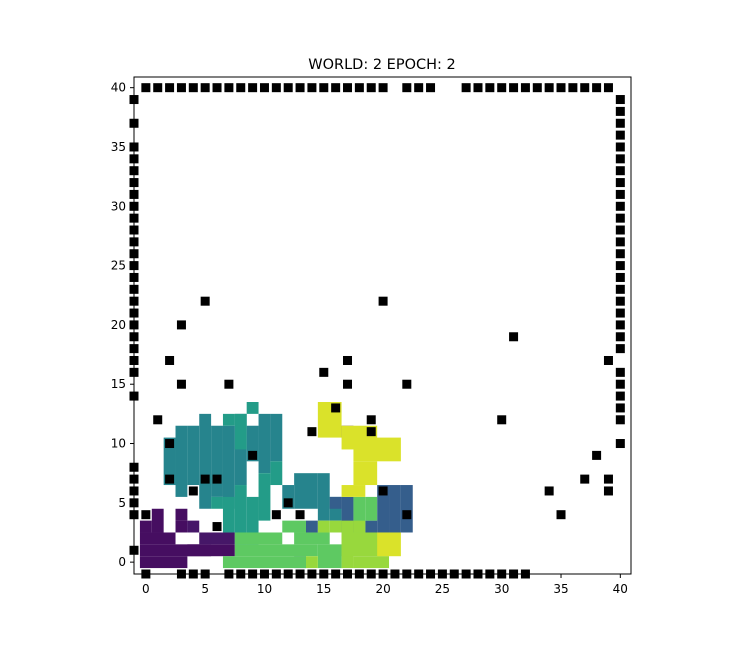  I want to click on x-tick-label: 30, so click(501, 589).